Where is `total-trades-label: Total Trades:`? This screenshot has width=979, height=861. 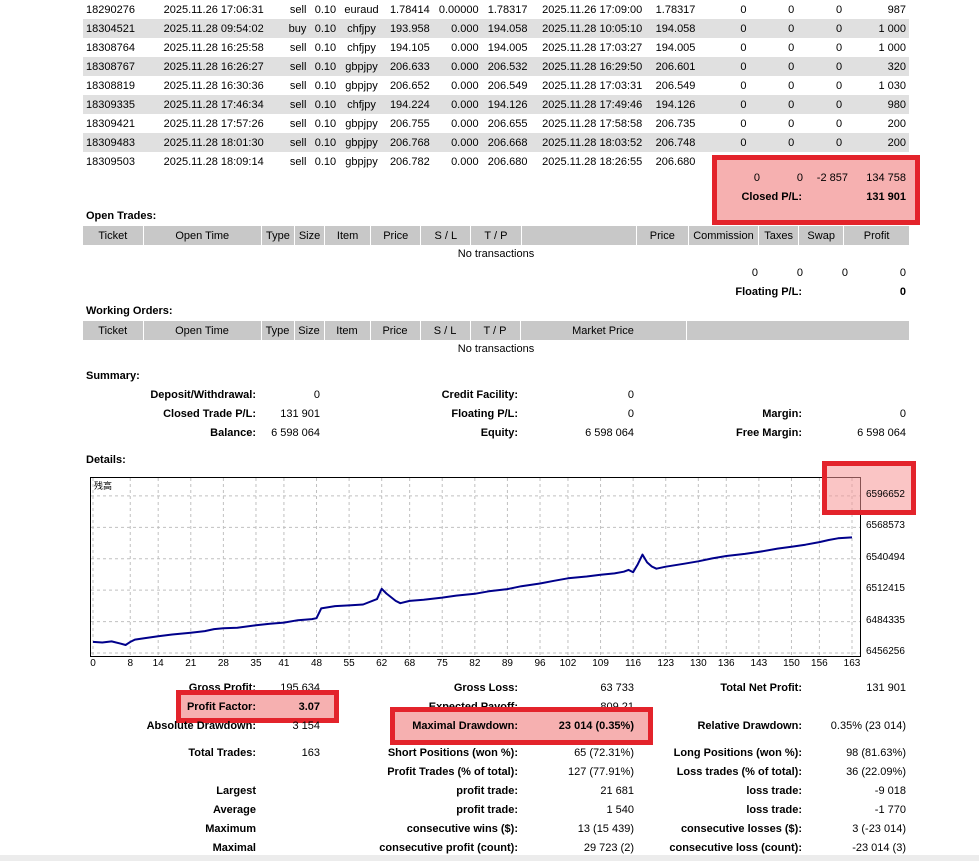
total-trades-label: Total Trades: is located at coordinates (222, 753).